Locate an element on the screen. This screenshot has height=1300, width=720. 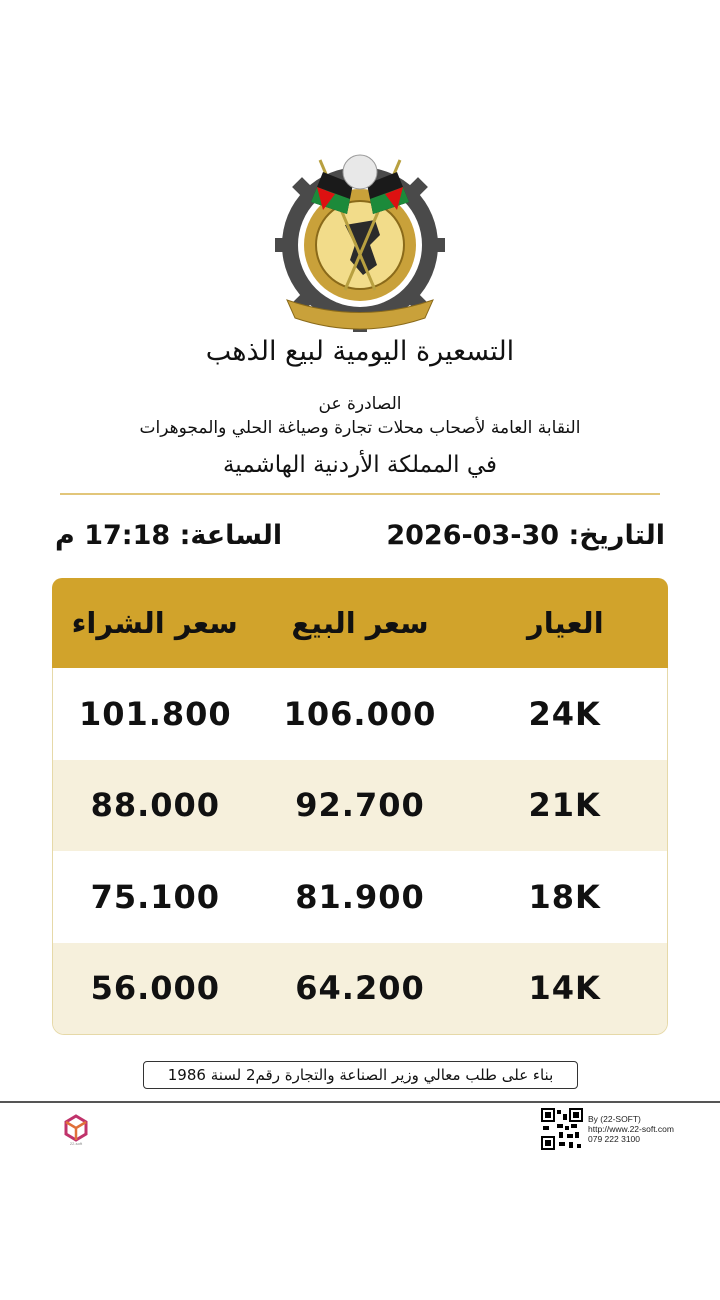
buy-price-cell: 56.000 is located at coordinates (155, 988).